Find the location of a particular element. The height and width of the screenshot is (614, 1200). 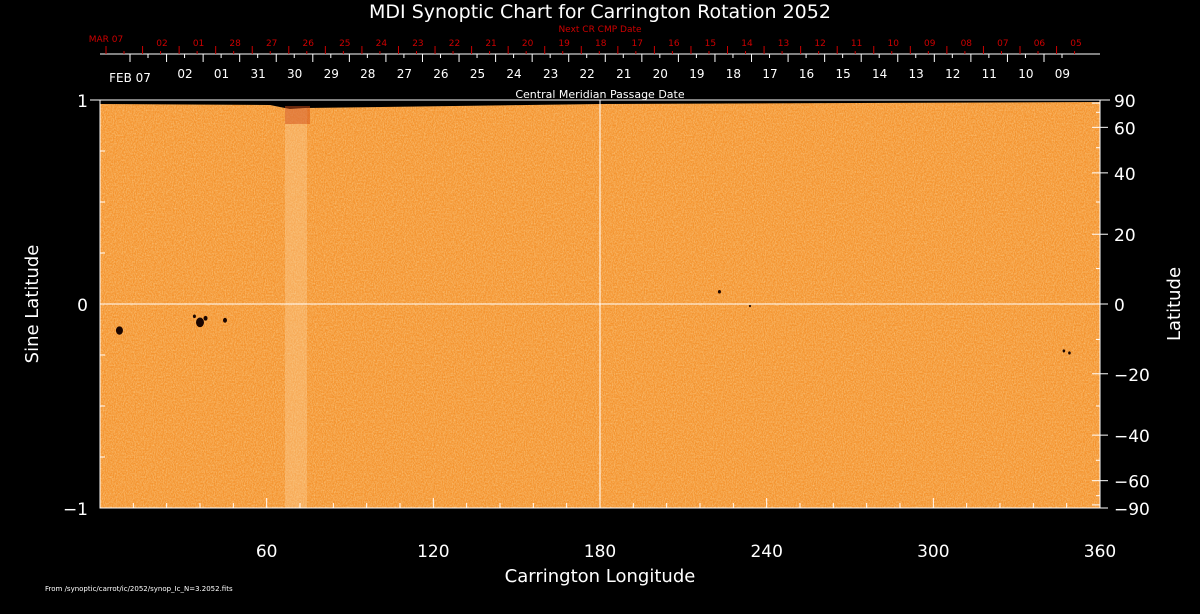

next-cr-date: 02 is located at coordinates (161, 44).